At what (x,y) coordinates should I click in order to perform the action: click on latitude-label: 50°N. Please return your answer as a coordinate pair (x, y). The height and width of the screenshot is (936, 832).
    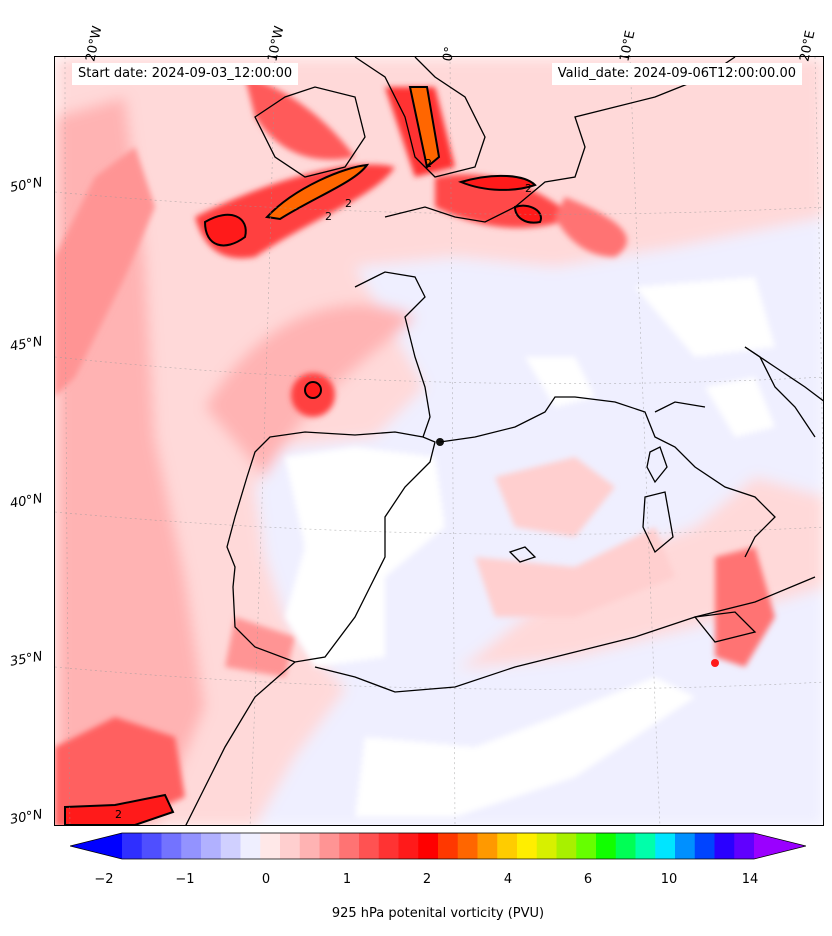
    Looking at the image, I should click on (26, 185).